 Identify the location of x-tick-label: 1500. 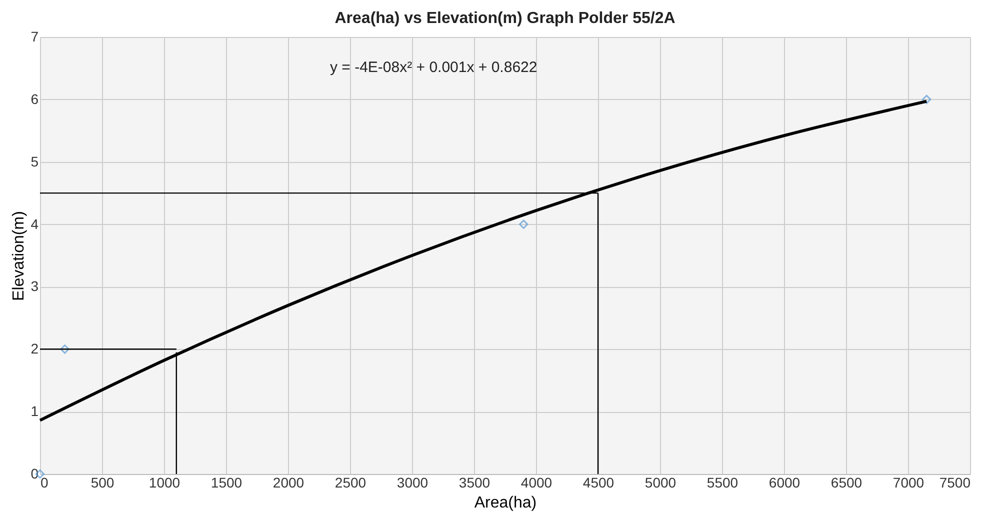
(226, 482).